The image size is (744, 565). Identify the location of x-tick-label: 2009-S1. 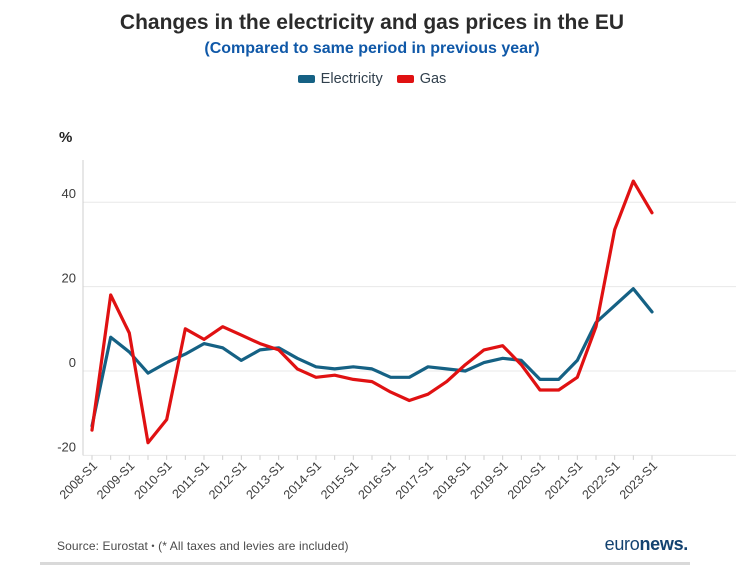
(115, 480).